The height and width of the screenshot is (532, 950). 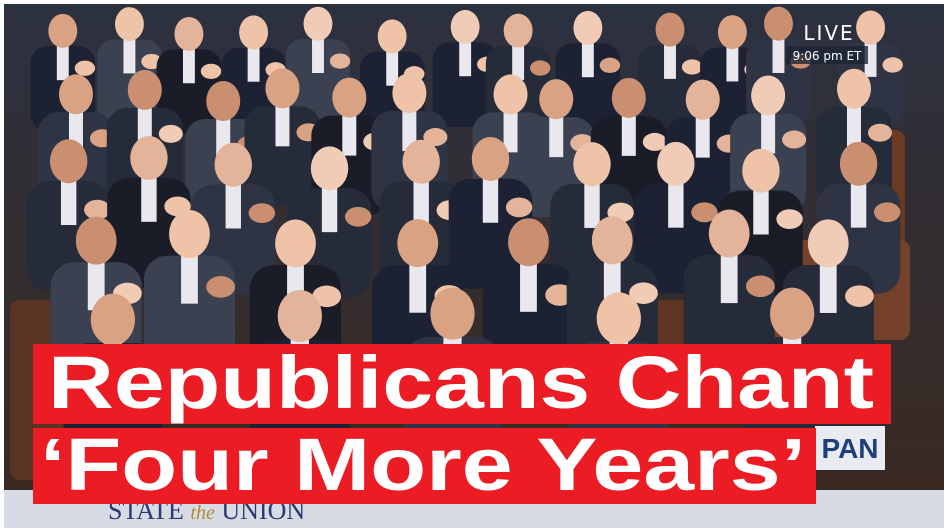 What do you see at coordinates (828, 33) in the screenshot?
I see `live-label: LIVE` at bounding box center [828, 33].